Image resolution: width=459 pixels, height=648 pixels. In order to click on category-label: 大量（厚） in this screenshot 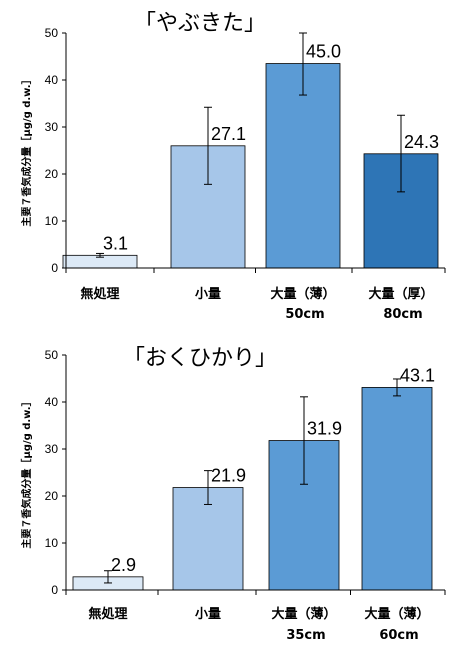, I will do `click(400, 294)`.